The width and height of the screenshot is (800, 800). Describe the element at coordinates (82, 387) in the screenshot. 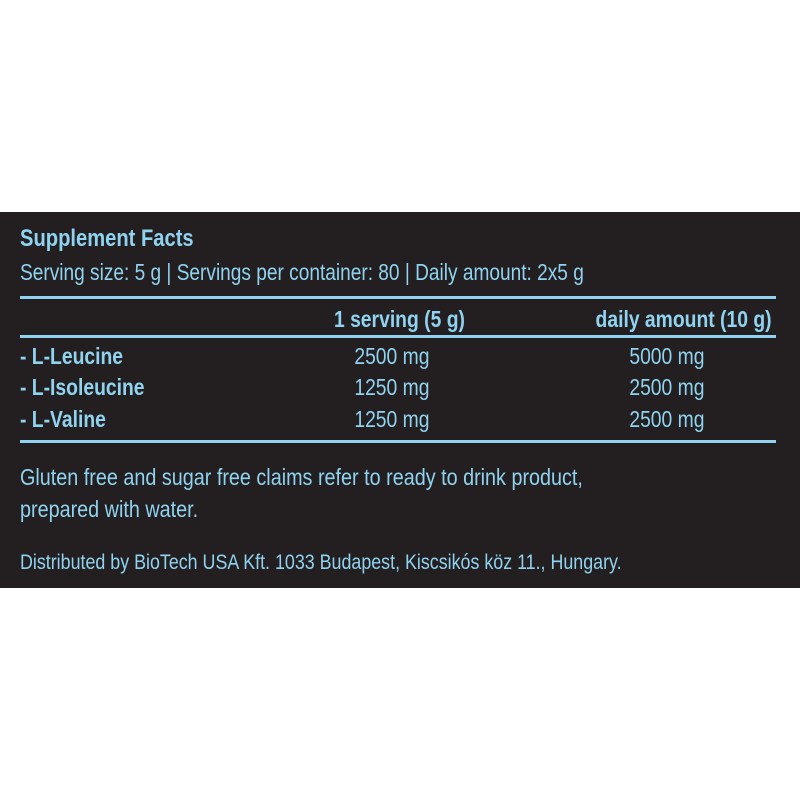

I see `ingredient-name: - L-Isoleucine` at that location.